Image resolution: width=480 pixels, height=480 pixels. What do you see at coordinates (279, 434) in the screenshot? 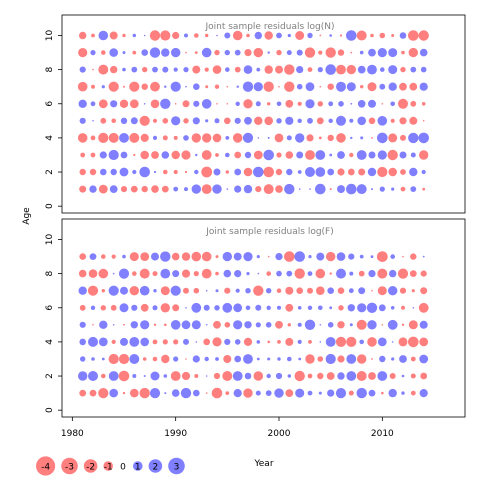
I see `x-tick-label: 2000` at bounding box center [279, 434].